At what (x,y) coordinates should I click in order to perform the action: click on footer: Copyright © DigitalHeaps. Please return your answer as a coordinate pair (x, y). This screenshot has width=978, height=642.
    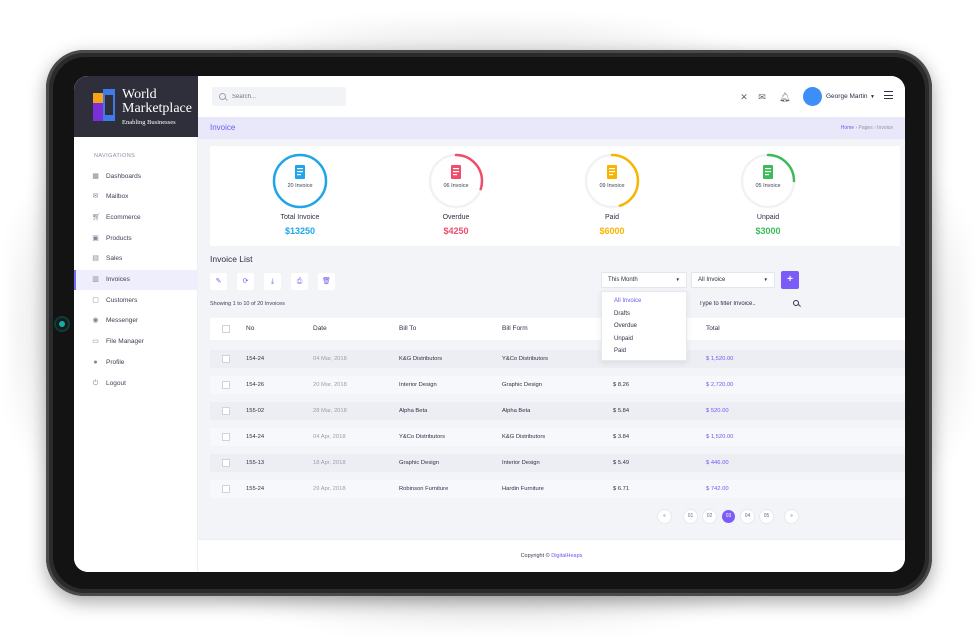
    Looking at the image, I should click on (551, 555).